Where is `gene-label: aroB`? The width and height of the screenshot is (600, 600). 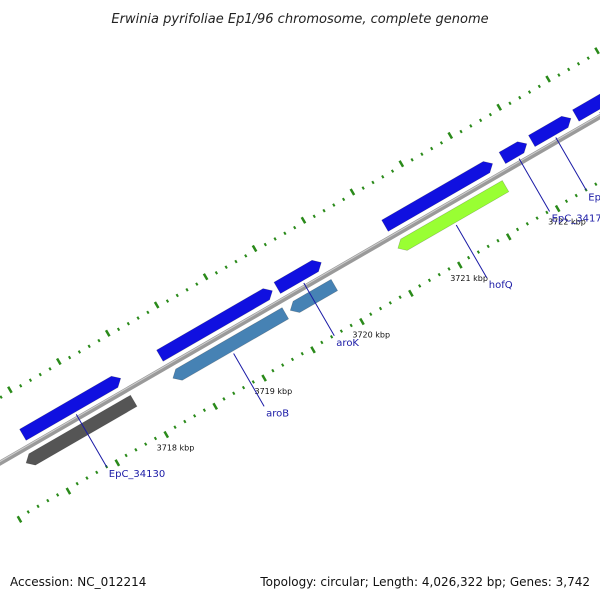 gene-label: aroB is located at coordinates (277, 413).